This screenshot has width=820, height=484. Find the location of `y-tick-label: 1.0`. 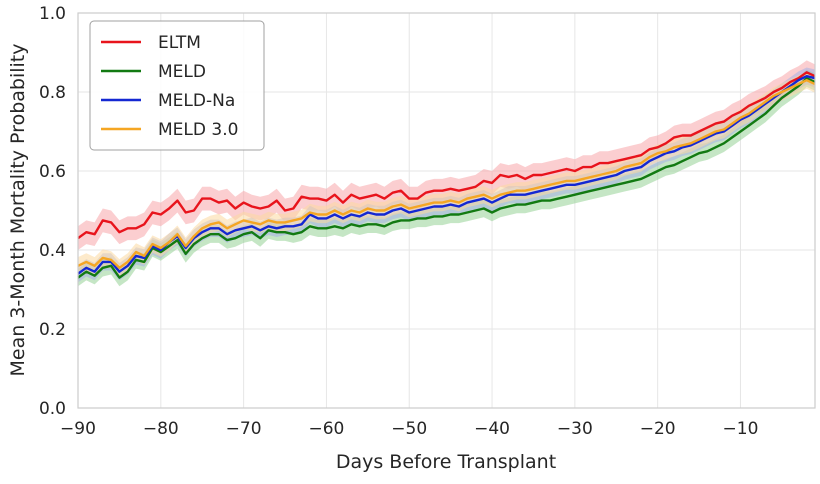

y-tick-label: 1.0 is located at coordinates (52, 14).